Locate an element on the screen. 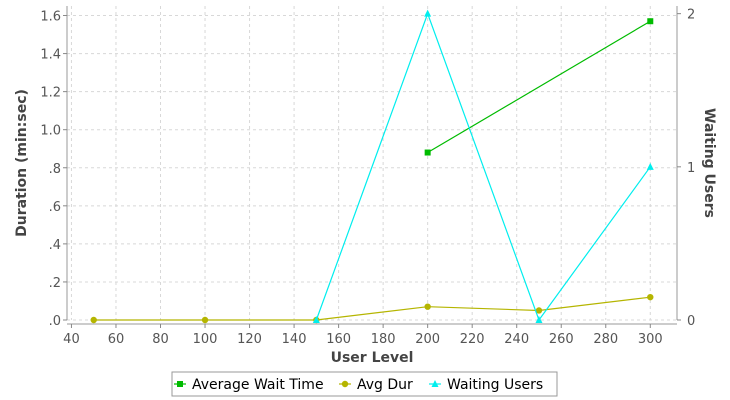 The height and width of the screenshot is (400, 730). x-tick-label: 80 is located at coordinates (160, 339).